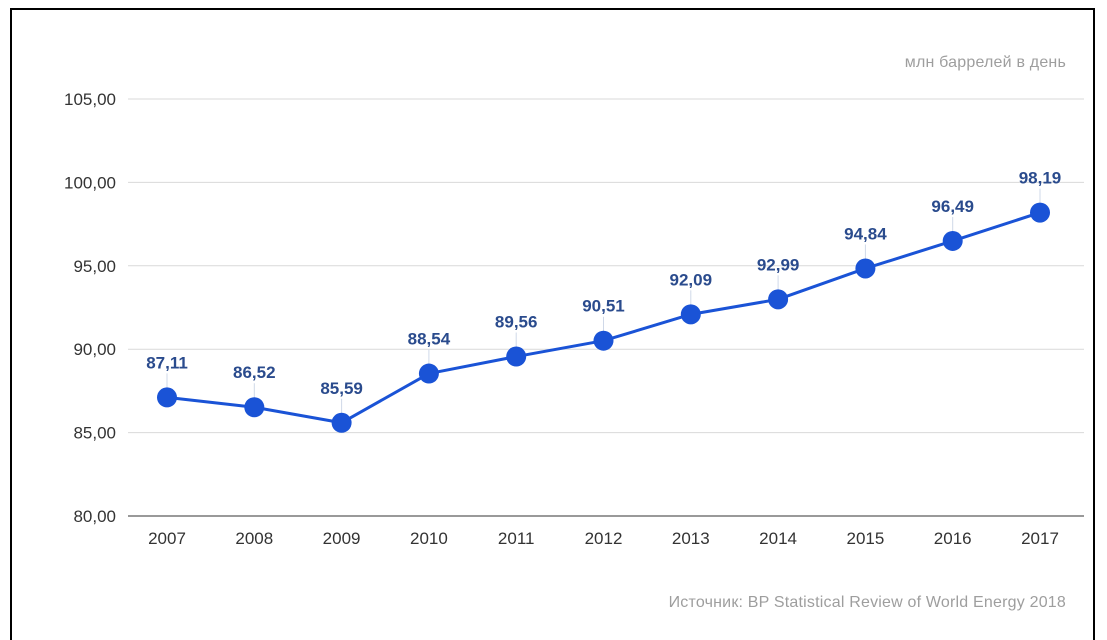 The width and height of the screenshot is (1107, 640). I want to click on data-label: 86,52, so click(254, 372).